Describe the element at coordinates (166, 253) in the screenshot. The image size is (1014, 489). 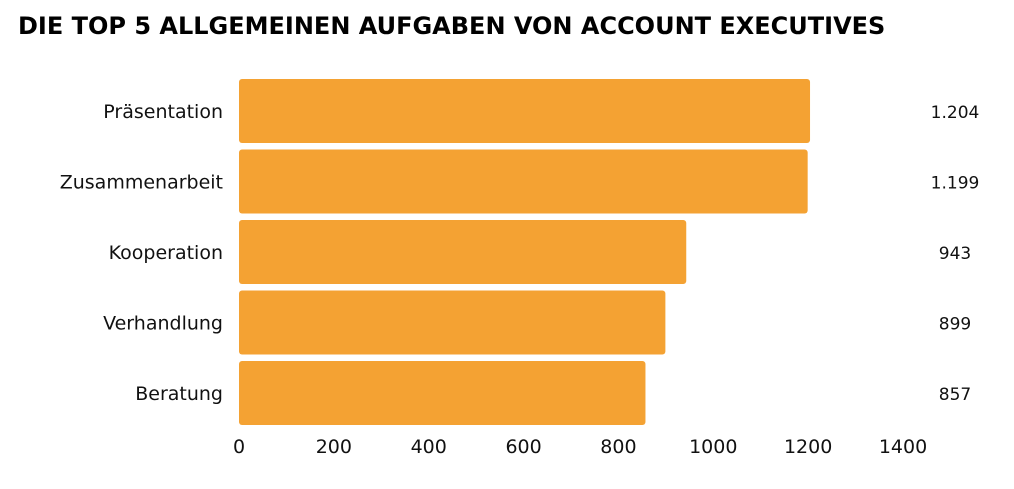
I see `category-label: Kooperation` at that location.